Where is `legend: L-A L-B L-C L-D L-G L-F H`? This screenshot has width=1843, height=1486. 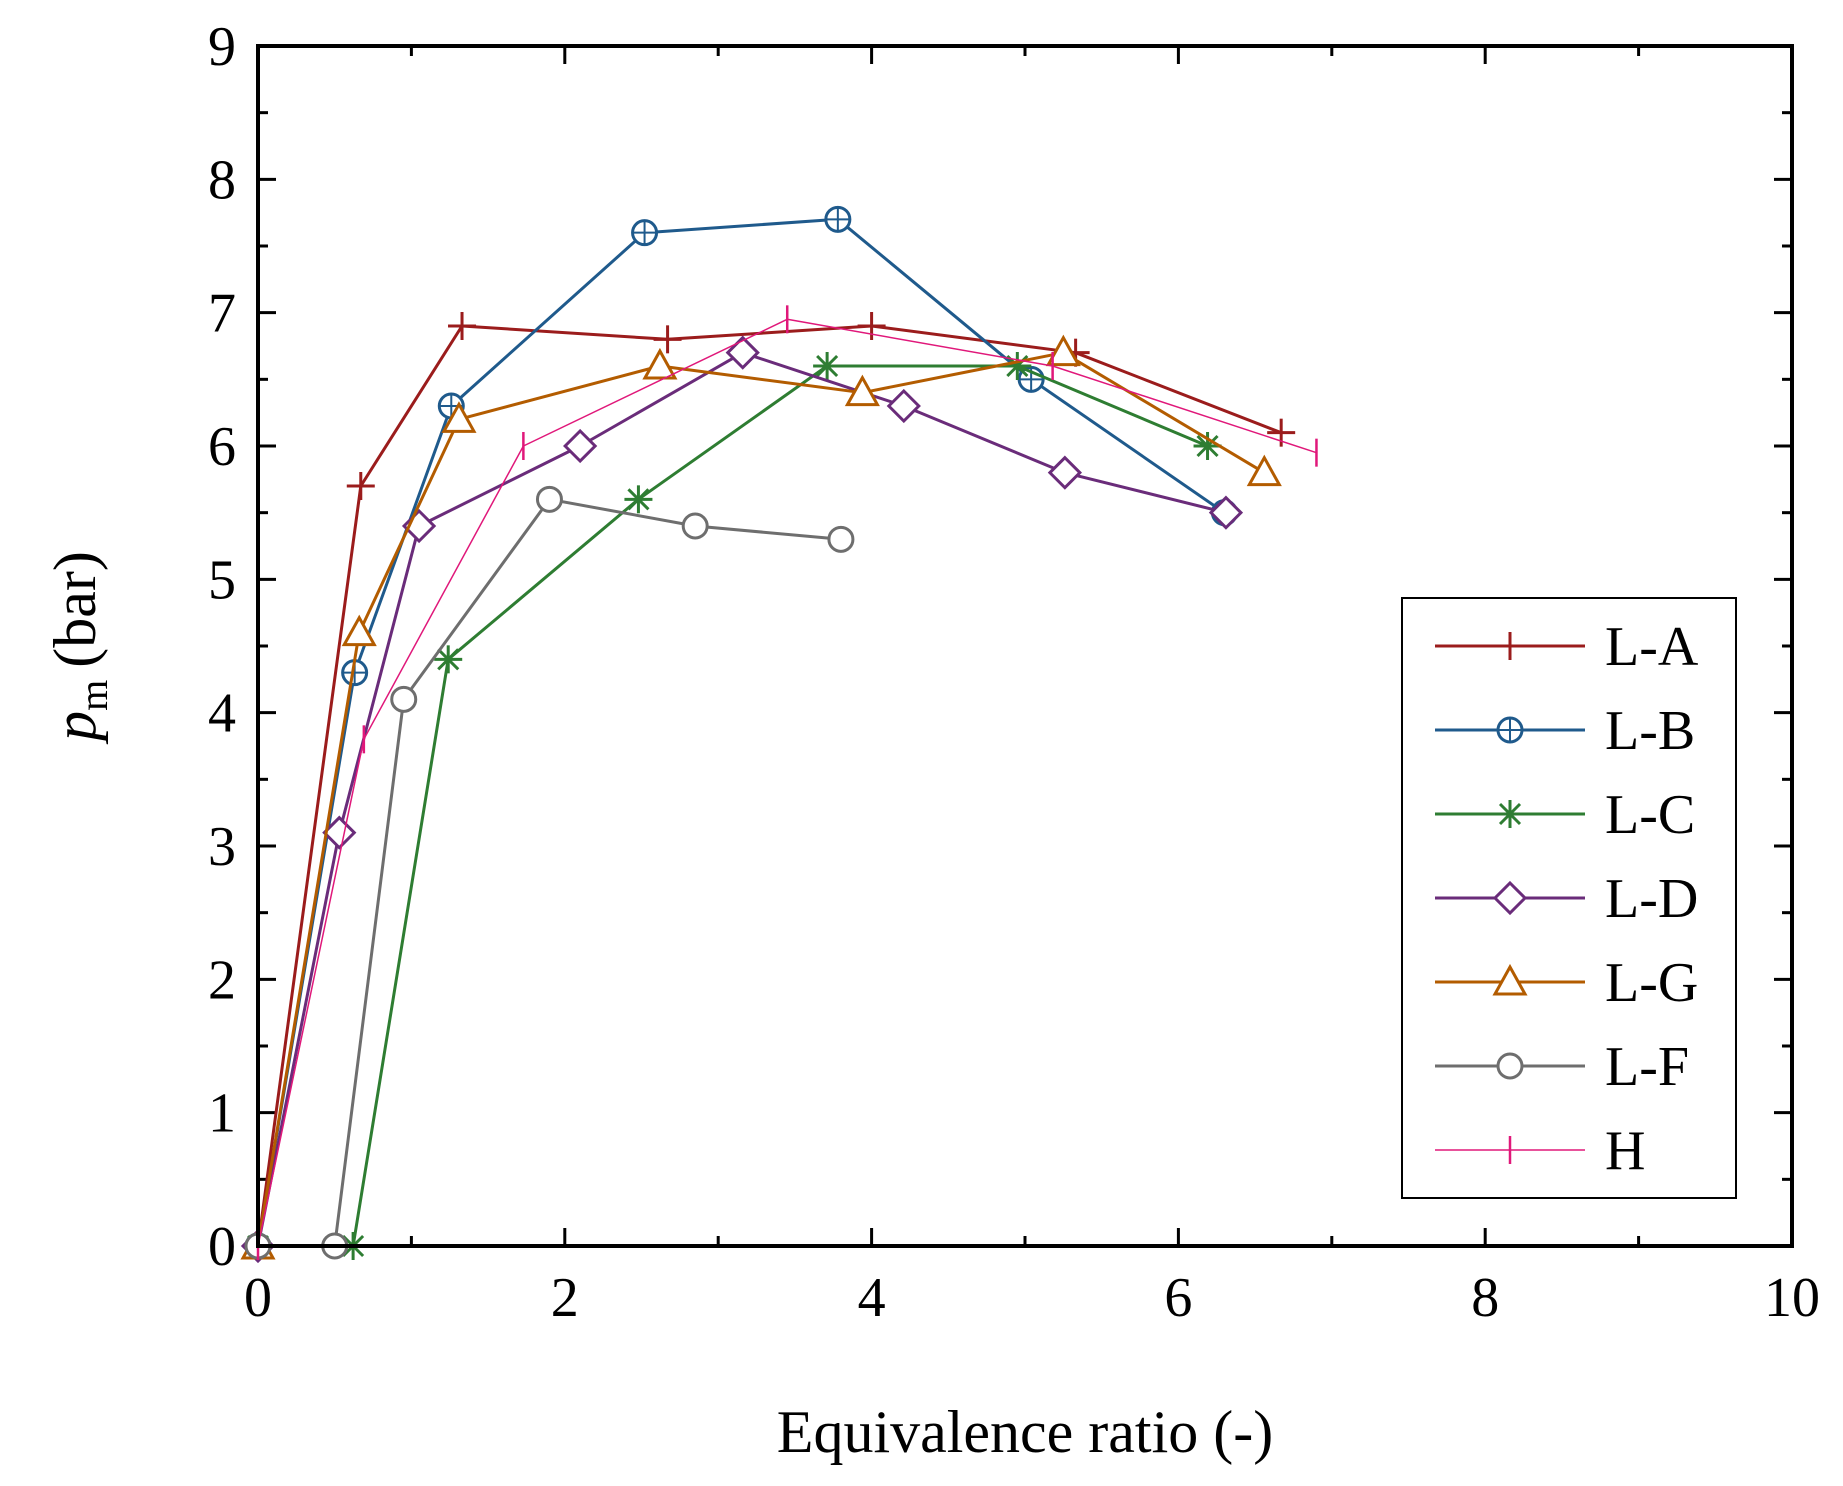
legend: L-A L-B L-C L-D L-G L-F H is located at coordinates (1569, 898).